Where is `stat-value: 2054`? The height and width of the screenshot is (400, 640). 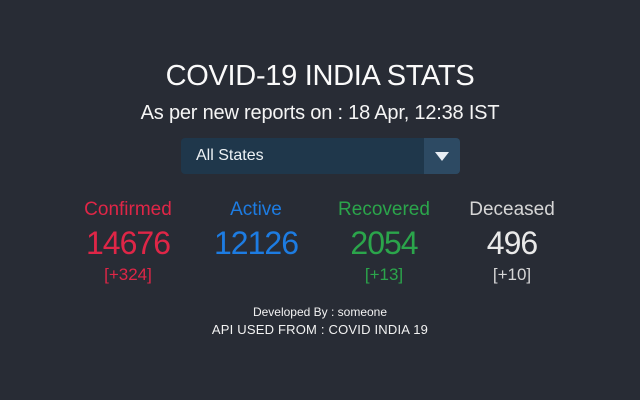
stat-value: 2054 is located at coordinates (384, 243).